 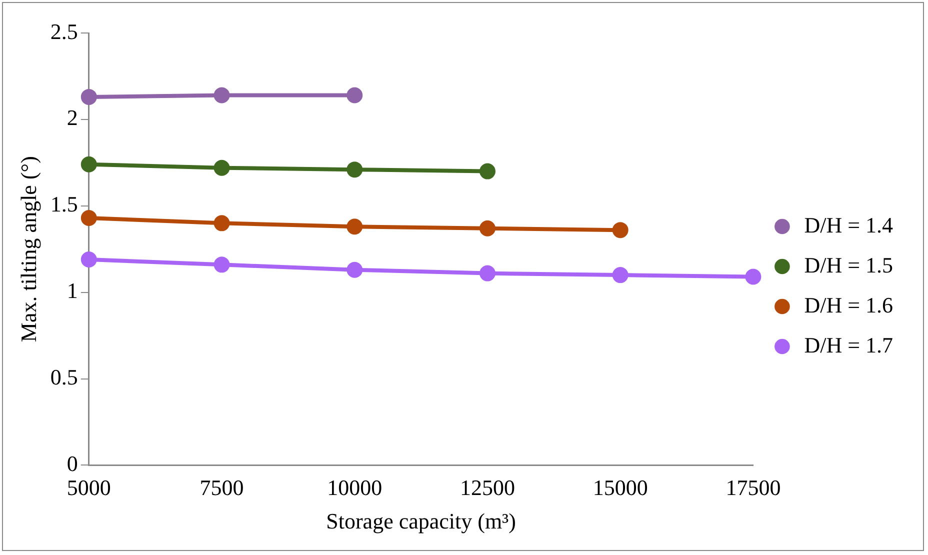 What do you see at coordinates (64, 377) in the screenshot?
I see `y-tick-label: 0.5` at bounding box center [64, 377].